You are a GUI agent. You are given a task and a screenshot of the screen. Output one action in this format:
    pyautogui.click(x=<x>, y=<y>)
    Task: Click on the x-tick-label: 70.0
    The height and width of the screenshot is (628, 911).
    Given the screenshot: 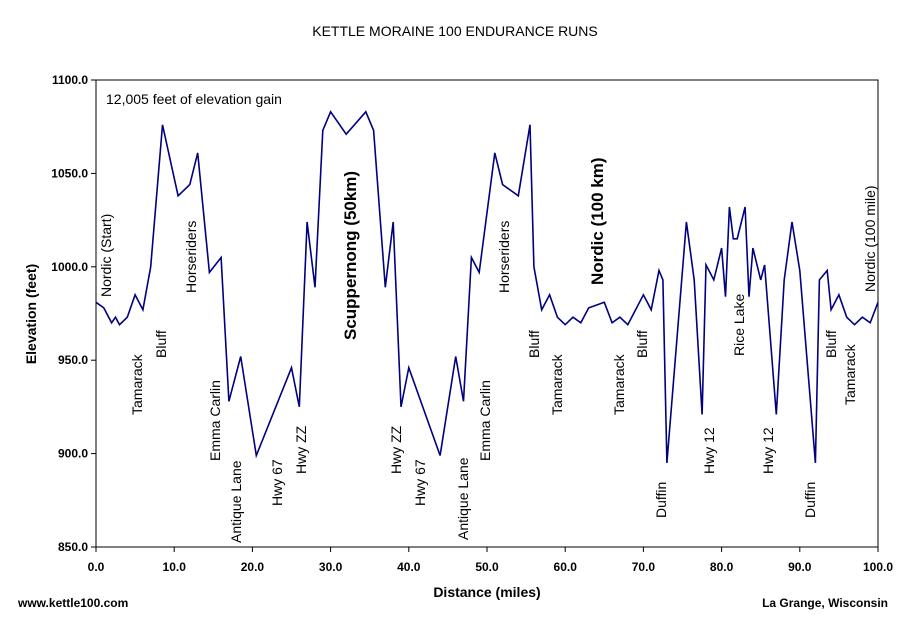 What is the action you would take?
    pyautogui.click(x=644, y=567)
    